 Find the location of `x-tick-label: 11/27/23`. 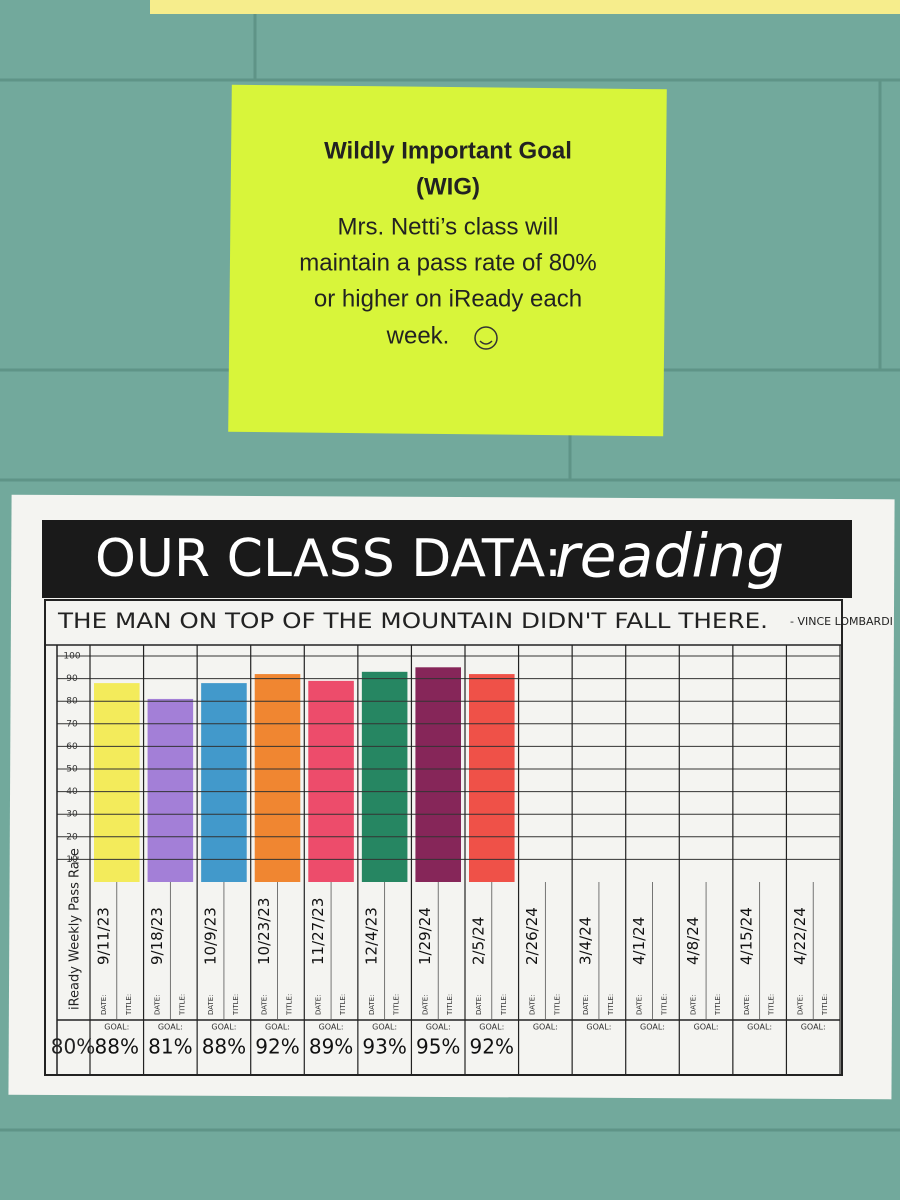

x-tick-label: 11/27/23 is located at coordinates (318, 931).